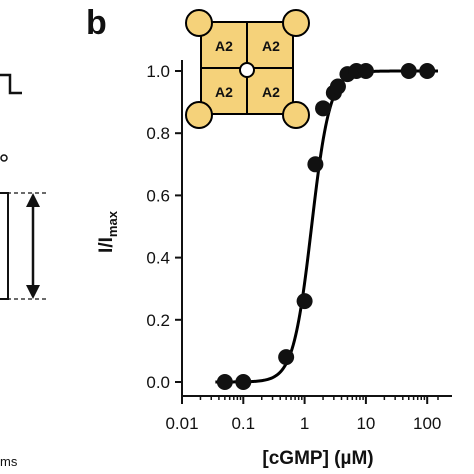 This screenshot has width=474, height=474. I want to click on x-tick-label: 0.1, so click(243, 423).